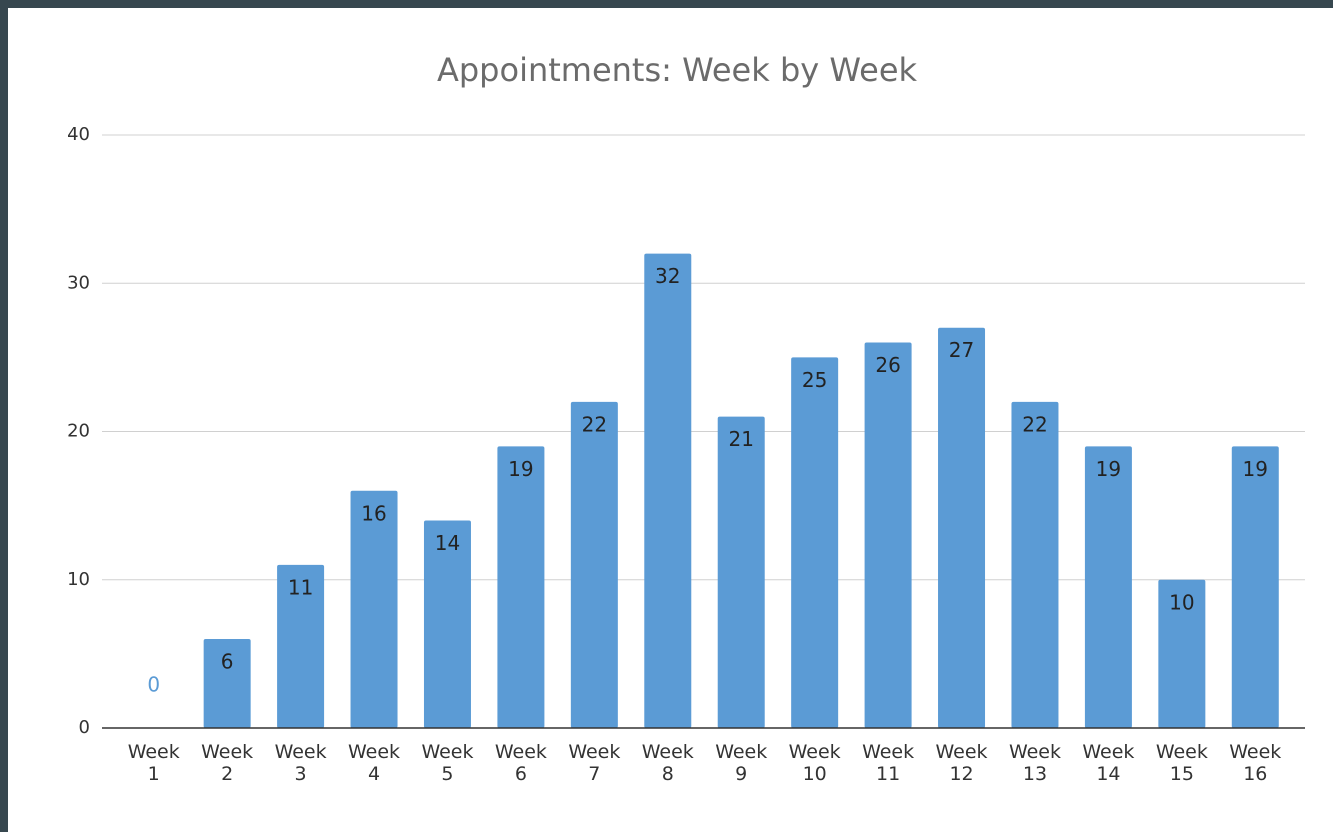 The image size is (1333, 832). I want to click on y-tick-label: 30, so click(78, 282).